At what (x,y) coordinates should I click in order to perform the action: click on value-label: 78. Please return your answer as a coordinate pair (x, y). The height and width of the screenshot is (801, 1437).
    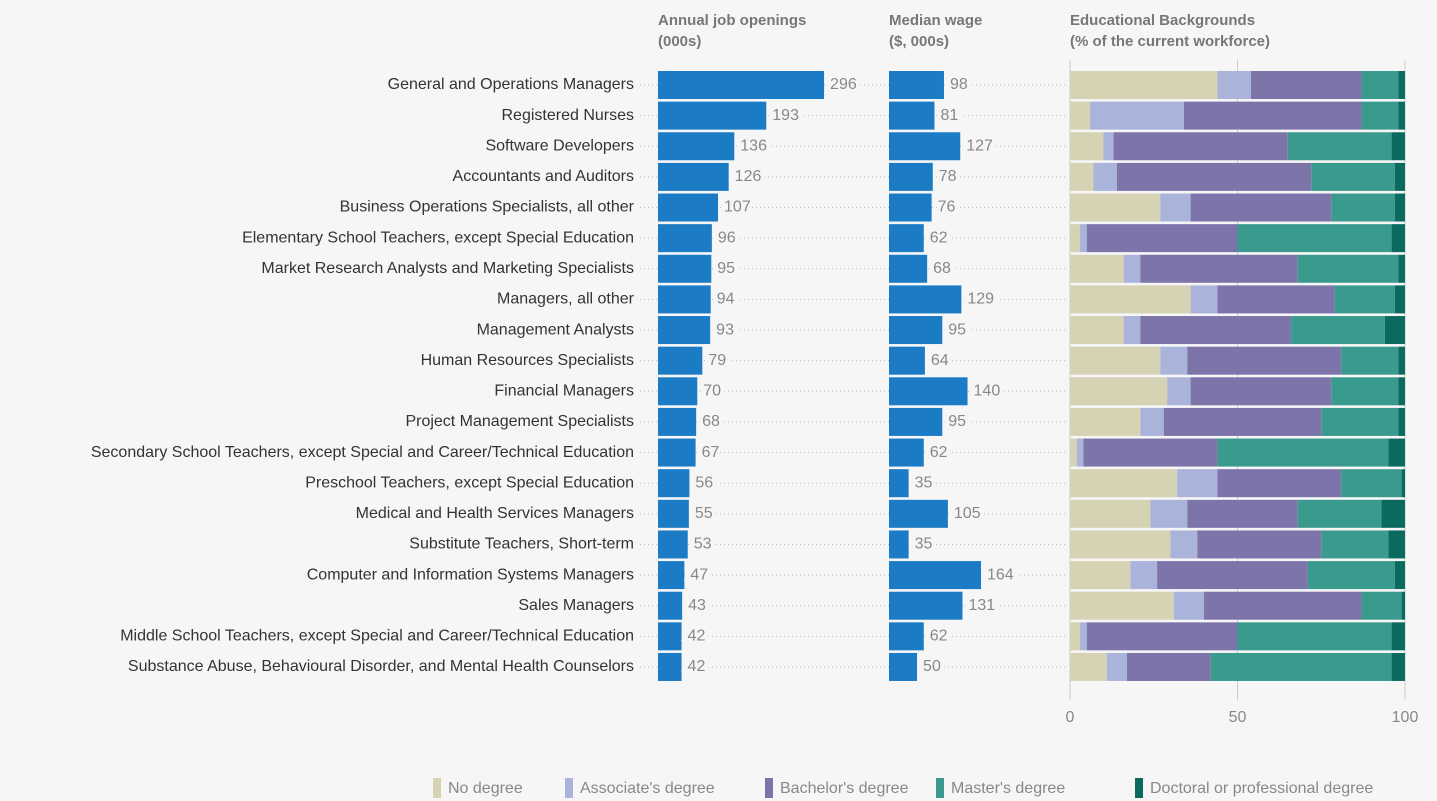
    Looking at the image, I should click on (948, 176).